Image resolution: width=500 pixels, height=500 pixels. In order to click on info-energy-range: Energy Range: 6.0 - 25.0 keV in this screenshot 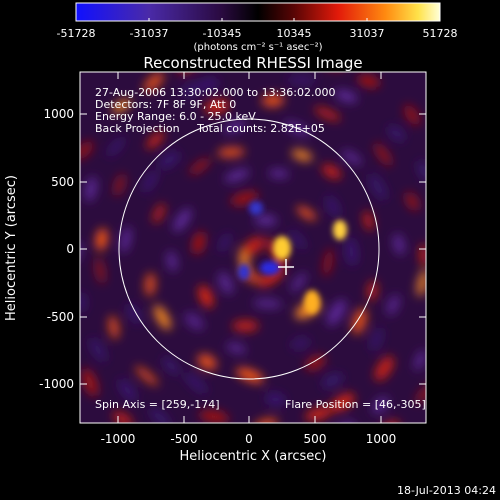, I will do `click(175, 116)`.